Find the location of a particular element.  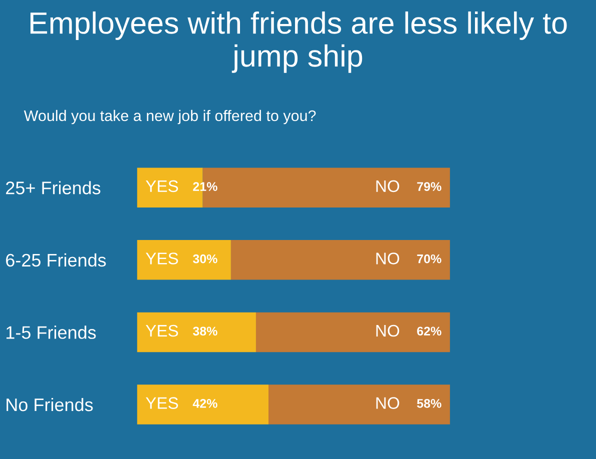

series-label: NO is located at coordinates (388, 258).